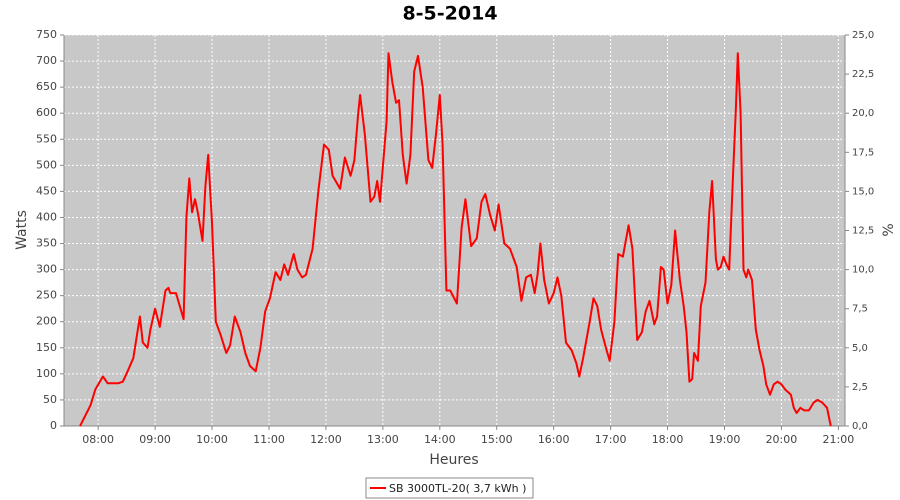 The width and height of the screenshot is (900, 500). What do you see at coordinates (863, 191) in the screenshot?
I see `y2-tick-label: 15,0` at bounding box center [863, 191].